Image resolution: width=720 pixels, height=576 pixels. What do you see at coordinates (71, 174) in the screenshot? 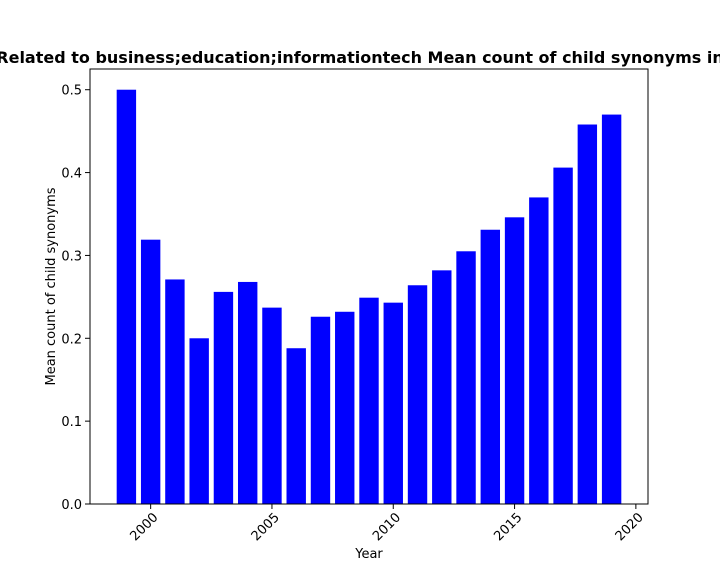
I see `y-tick-label-0.4: 0.4` at bounding box center [71, 174].